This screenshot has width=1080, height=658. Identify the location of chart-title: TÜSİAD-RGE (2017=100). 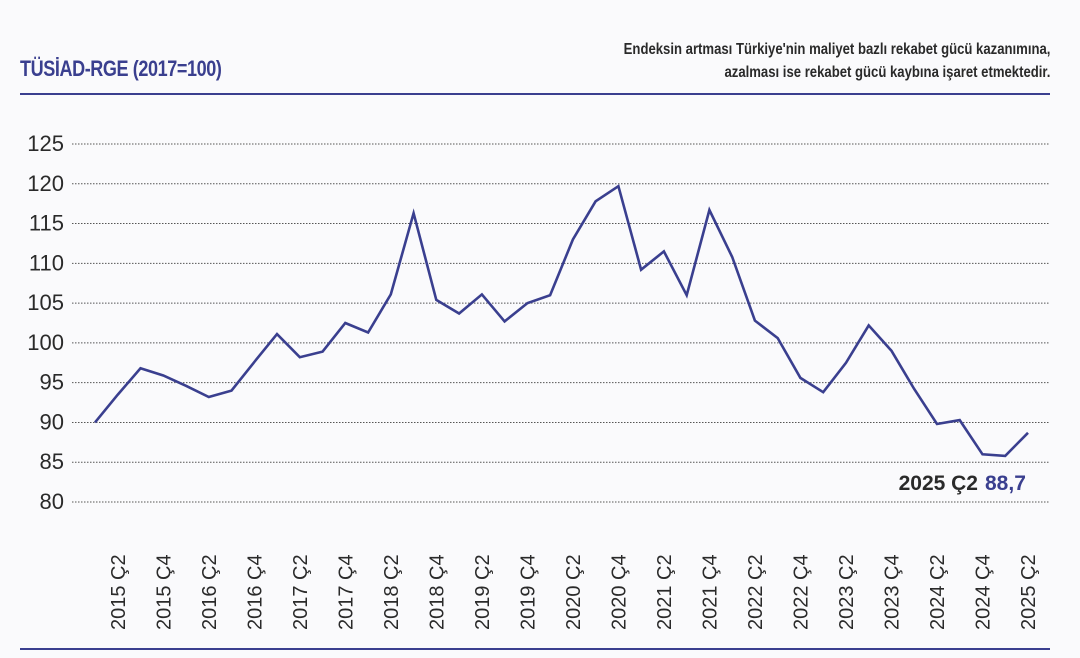
(121, 68).